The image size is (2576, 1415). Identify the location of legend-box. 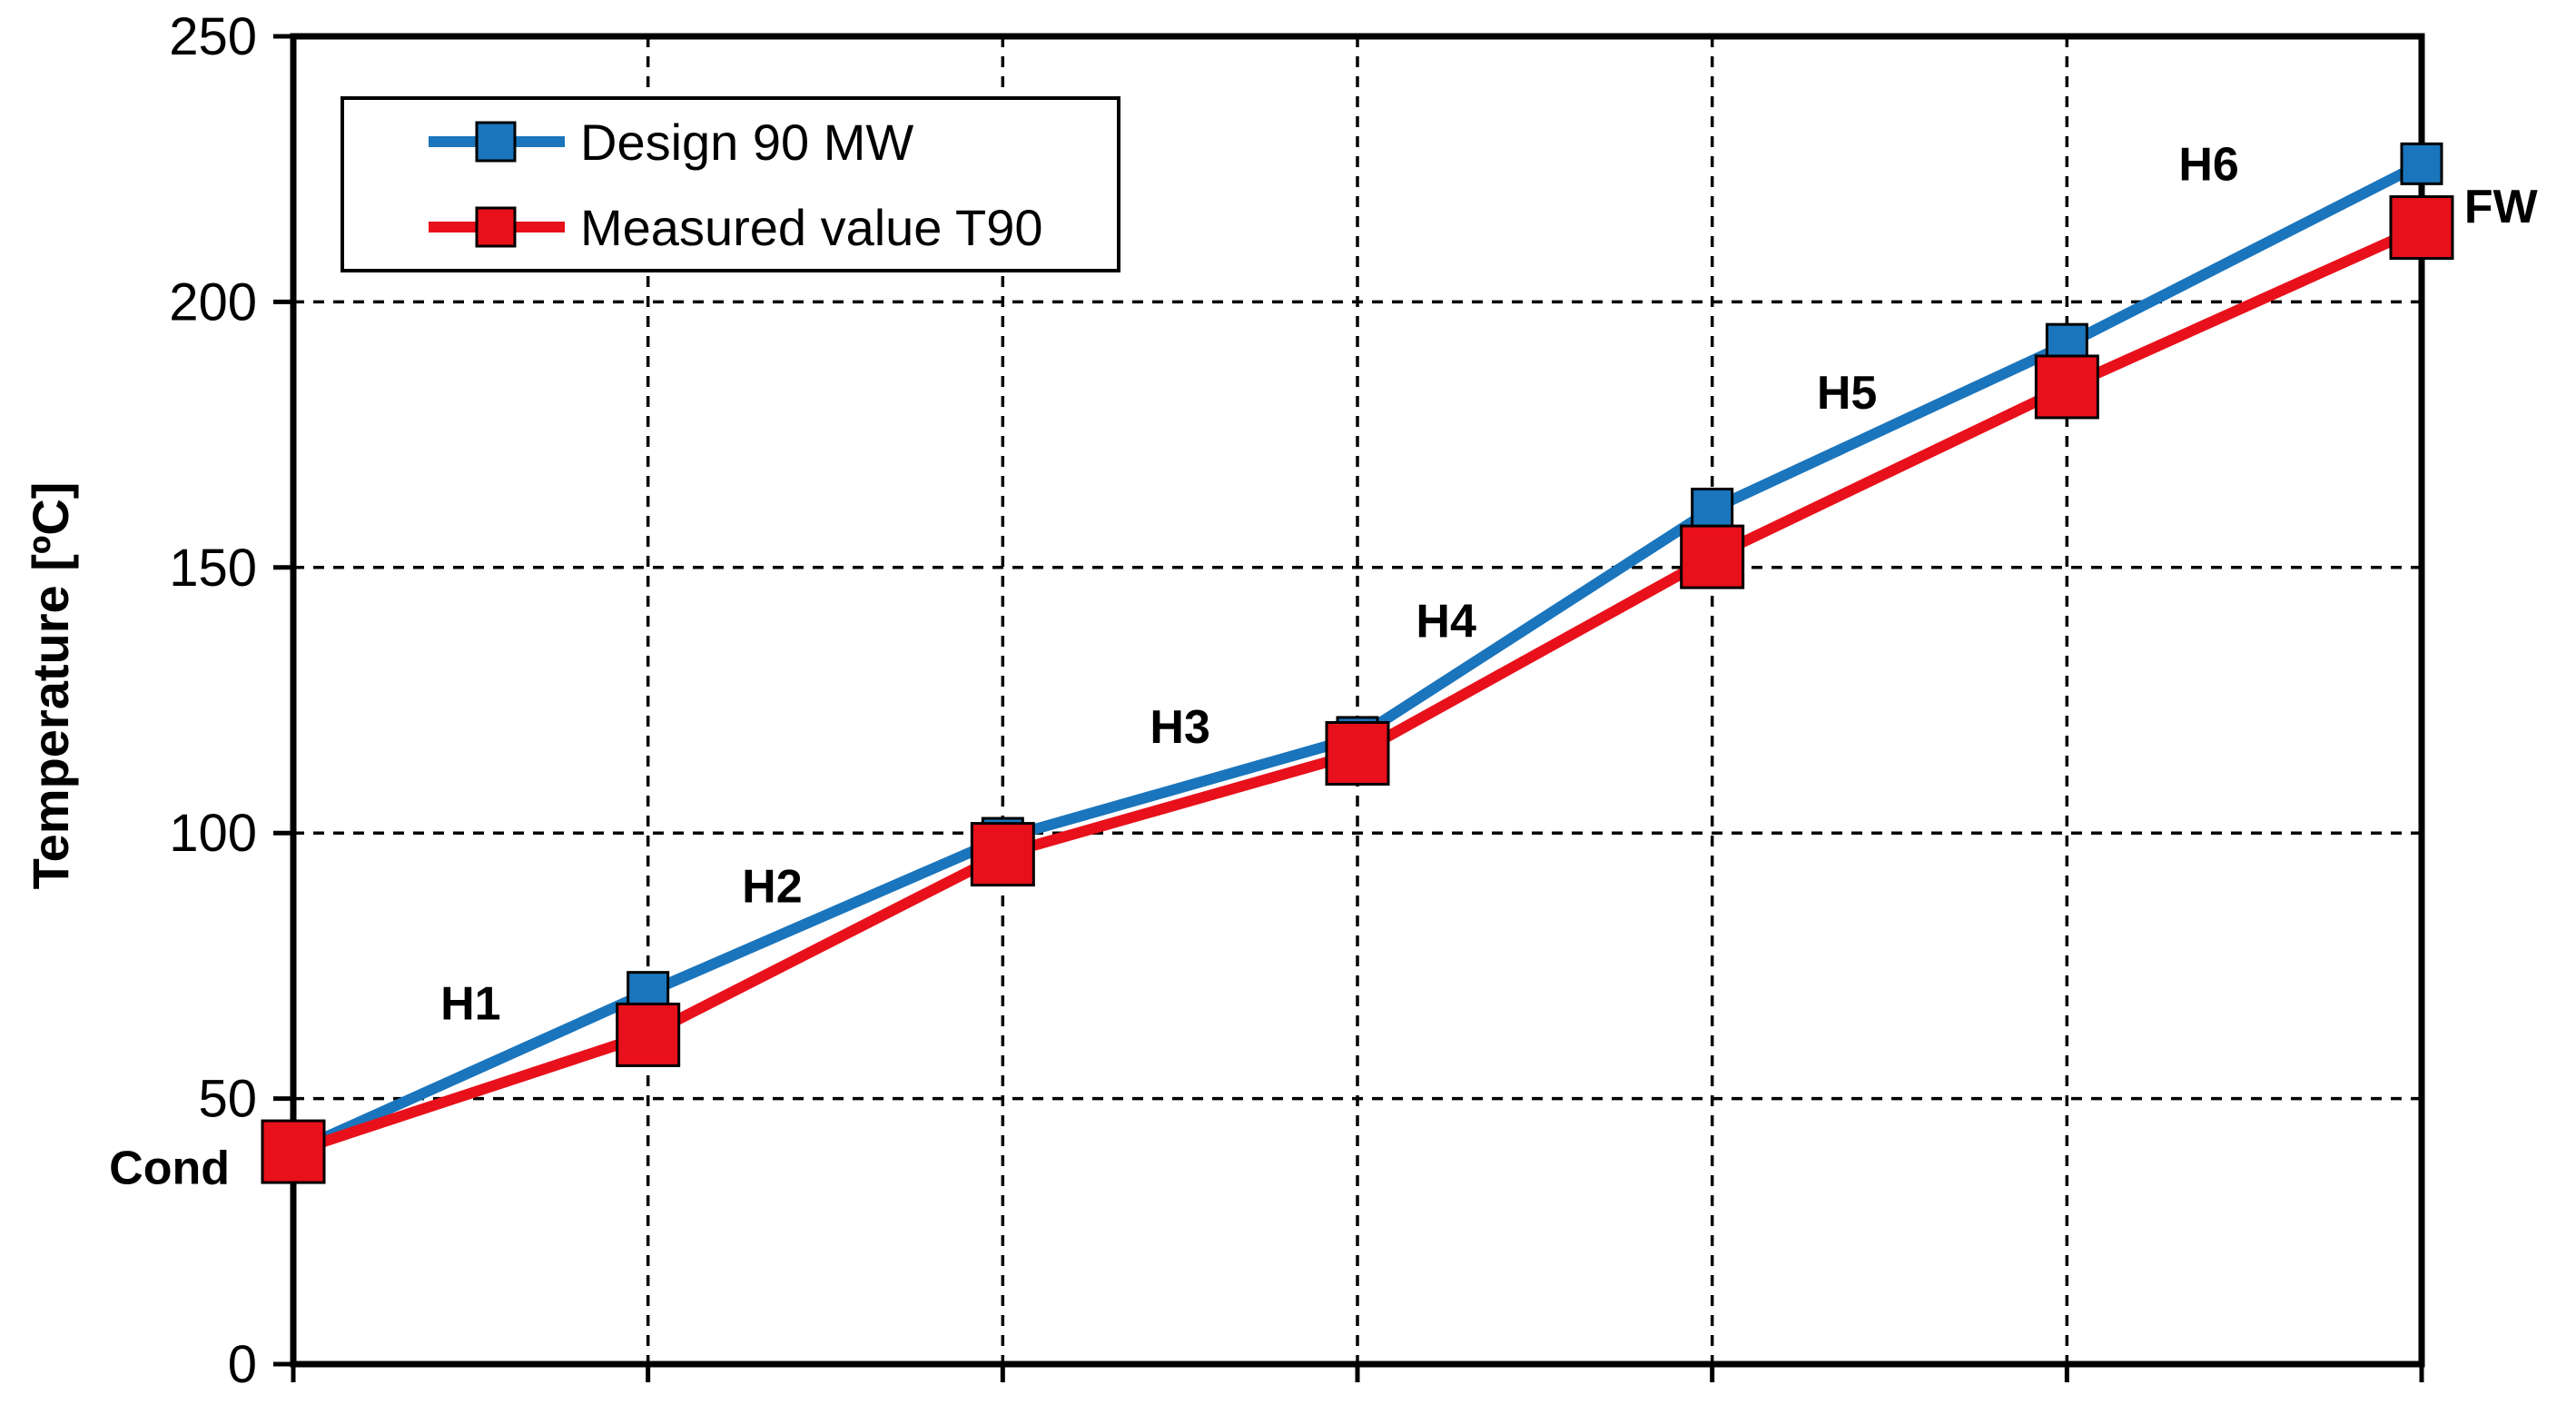
(730, 184).